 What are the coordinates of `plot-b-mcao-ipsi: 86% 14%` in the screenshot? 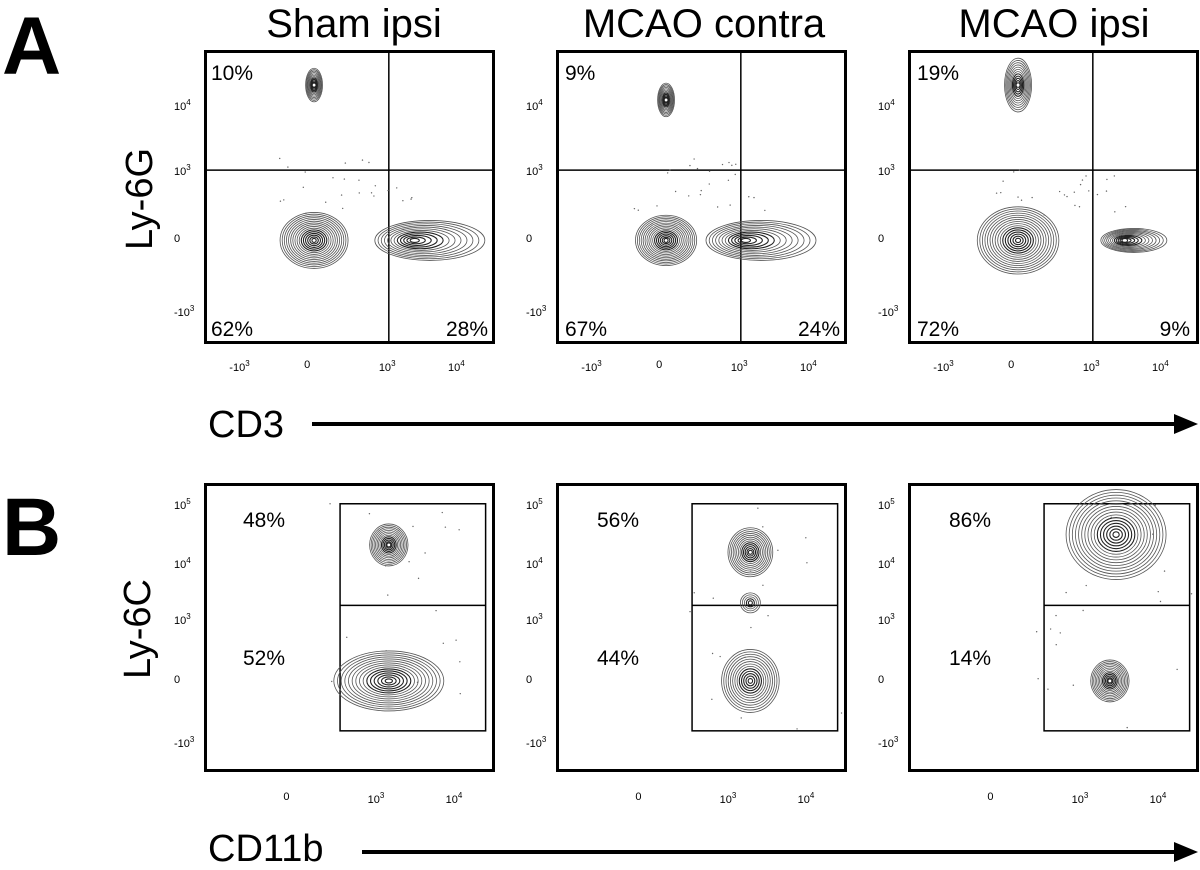 It's located at (1053, 627).